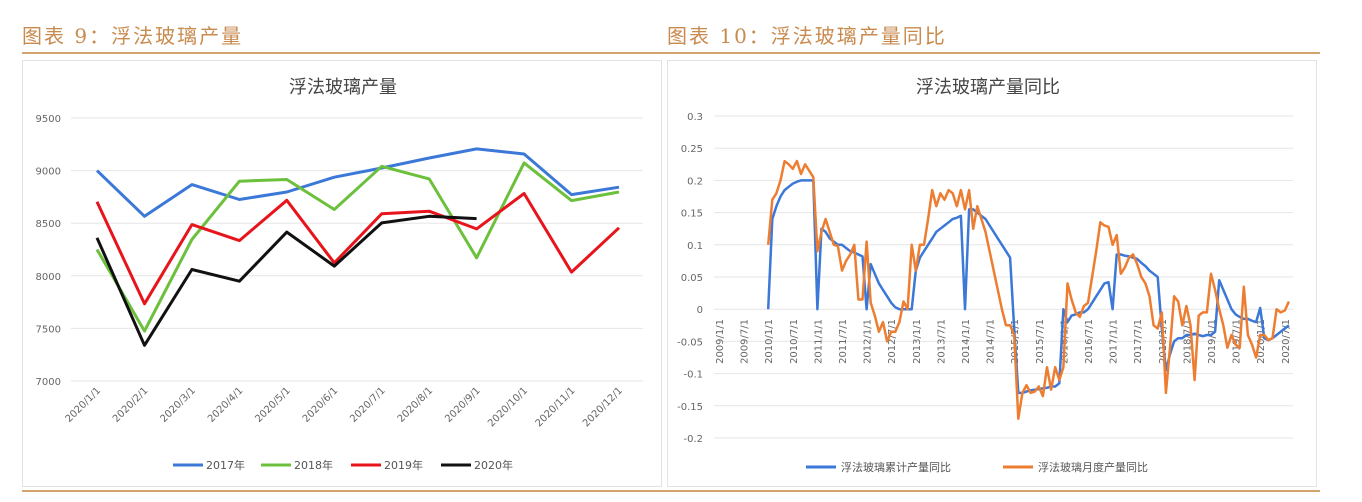 Image resolution: width=1362 pixels, height=502 pixels. Describe the element at coordinates (48, 224) in the screenshot. I see `y-tick-label: 8500` at that location.